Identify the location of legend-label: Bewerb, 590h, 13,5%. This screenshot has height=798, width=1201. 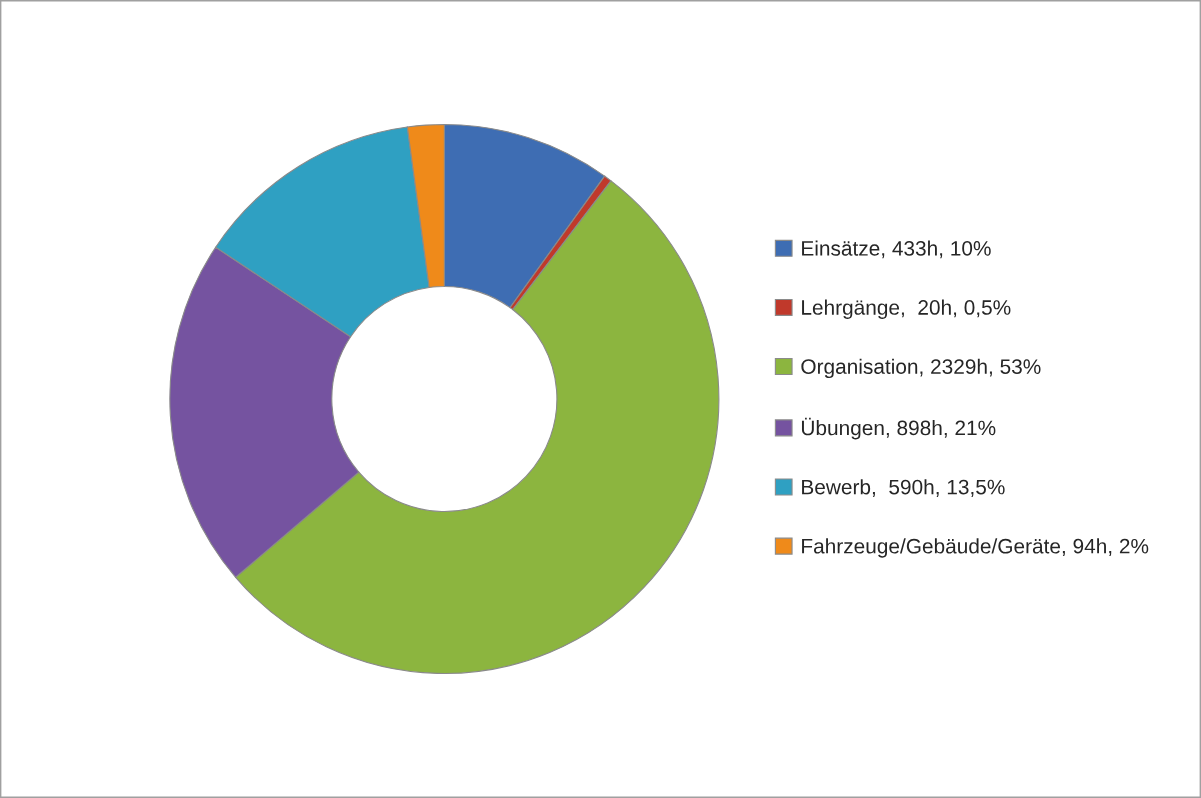
(903, 488).